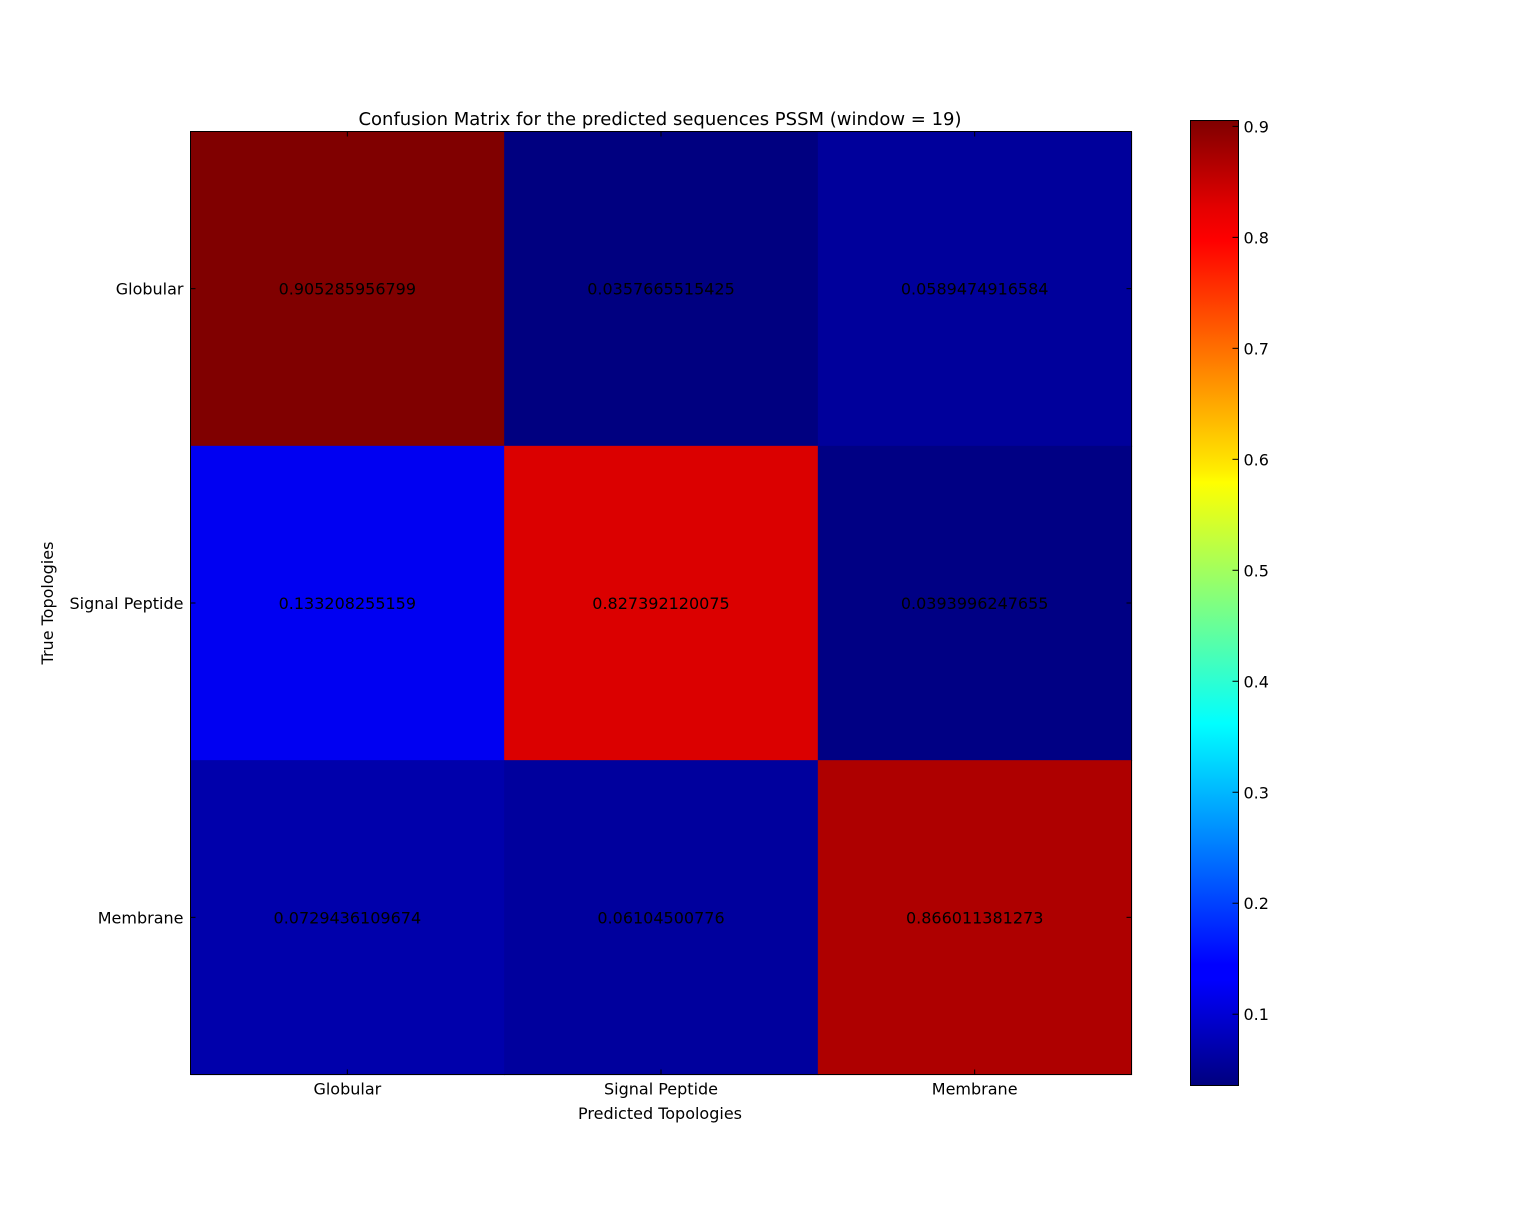  Describe the element at coordinates (1214, 603) in the screenshot. I see `colorbar` at that location.